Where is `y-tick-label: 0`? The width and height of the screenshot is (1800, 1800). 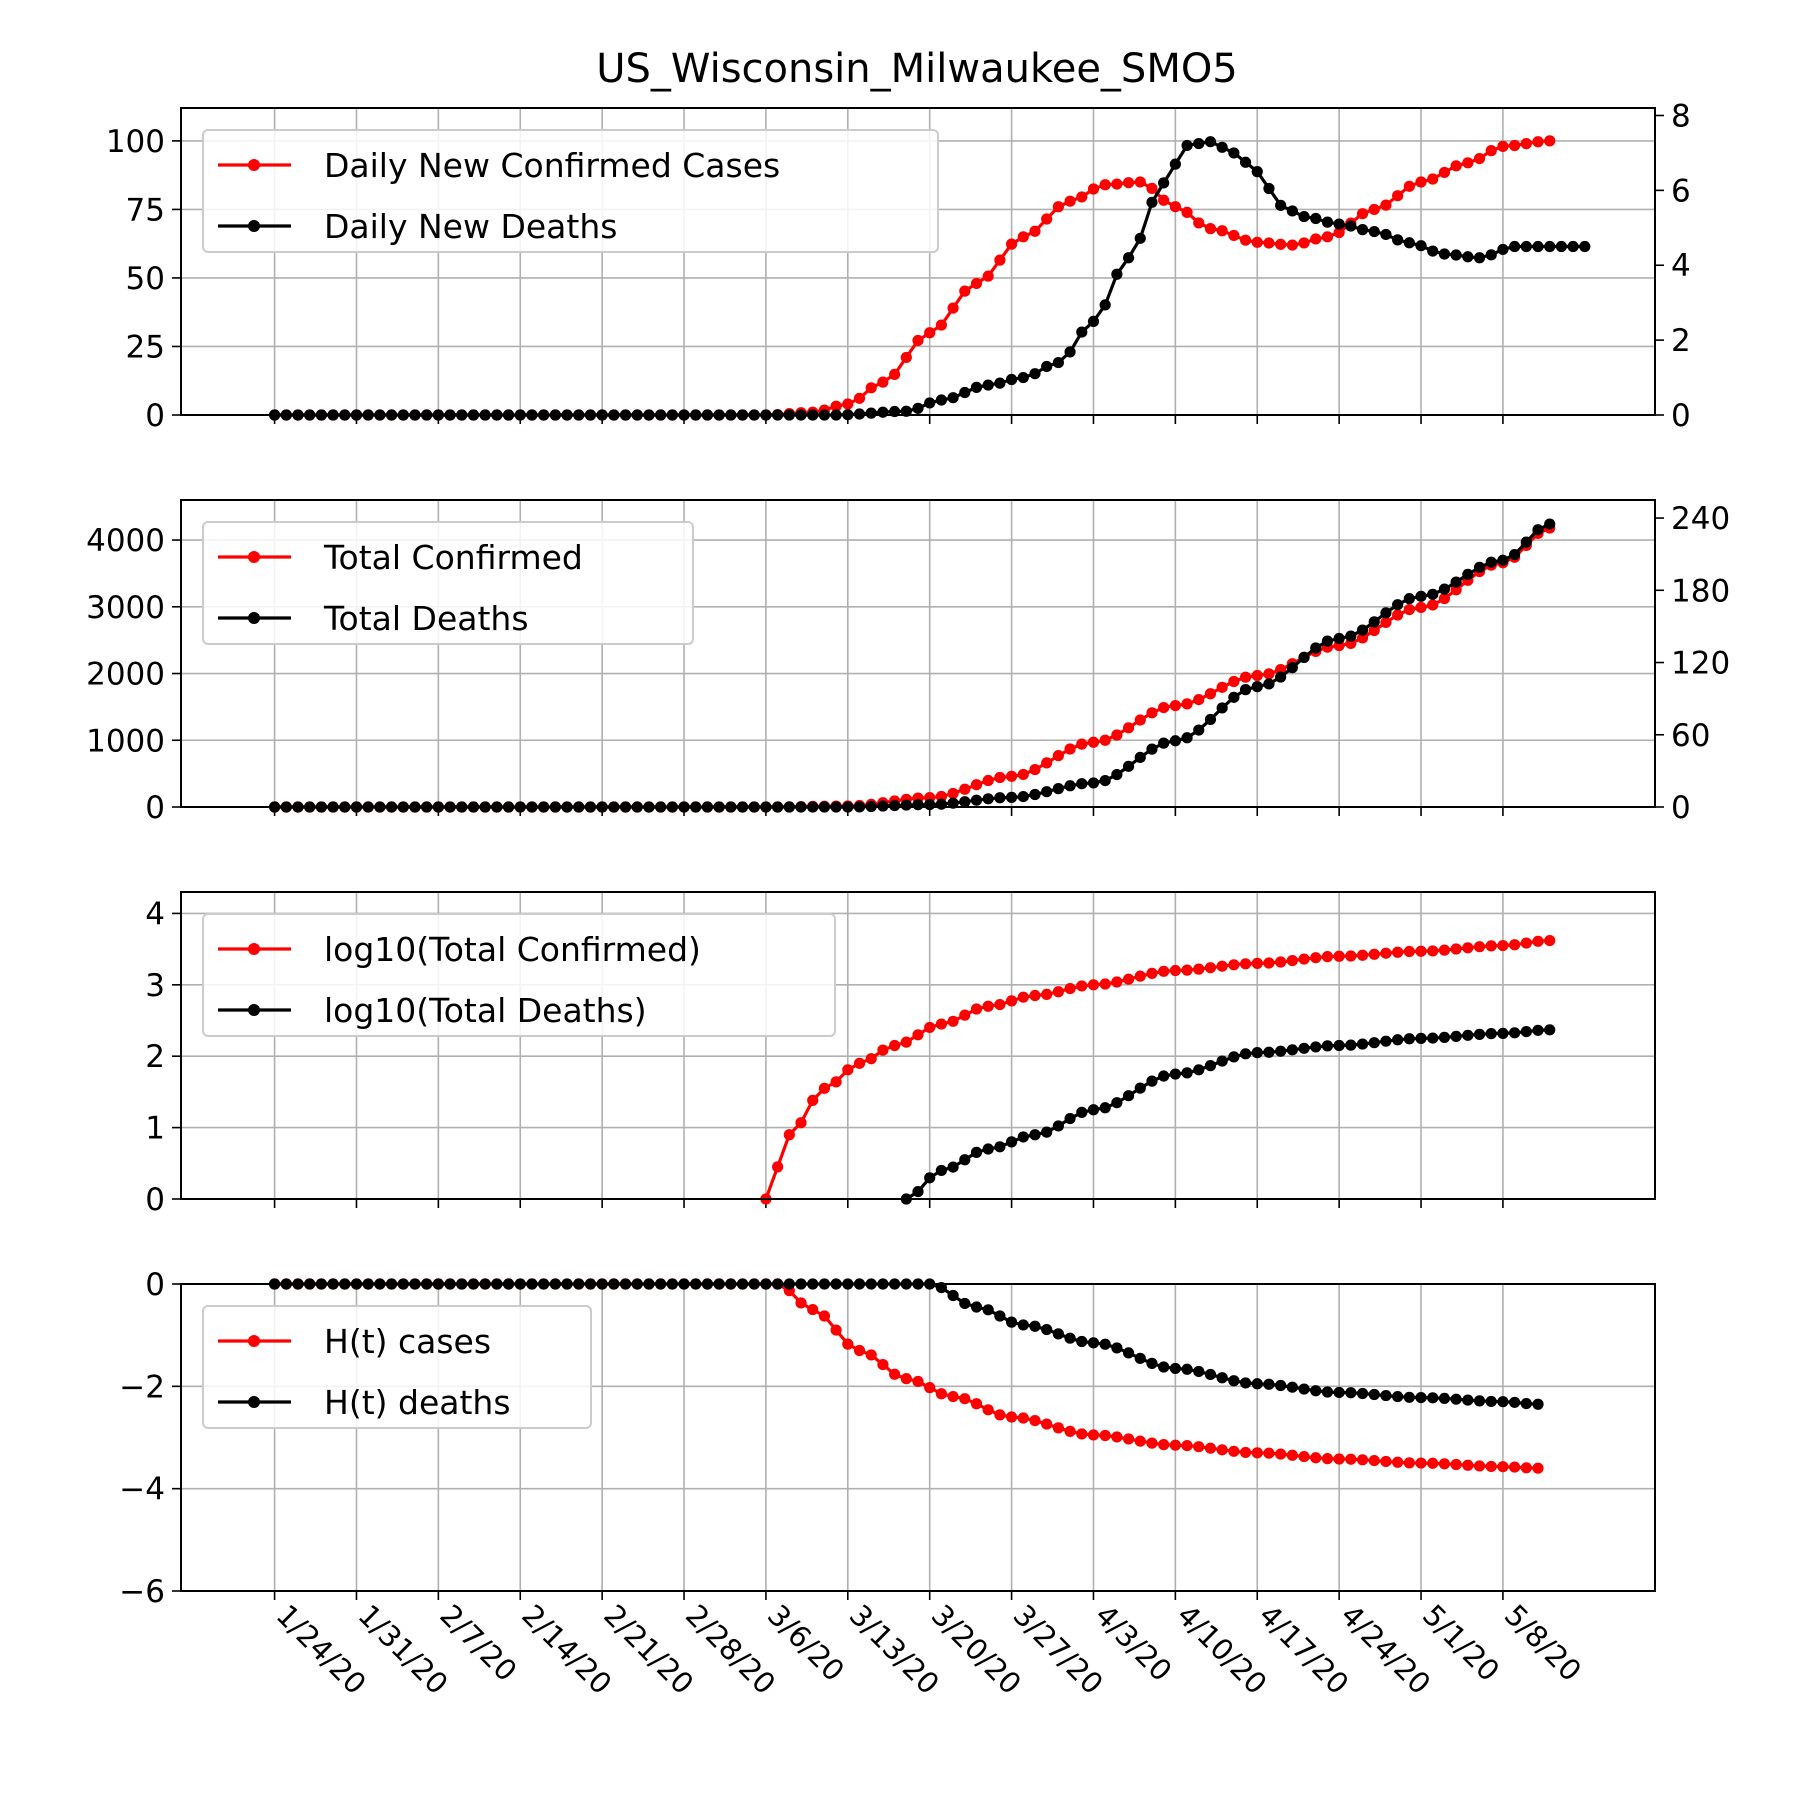 y-tick-label: 0 is located at coordinates (155, 416).